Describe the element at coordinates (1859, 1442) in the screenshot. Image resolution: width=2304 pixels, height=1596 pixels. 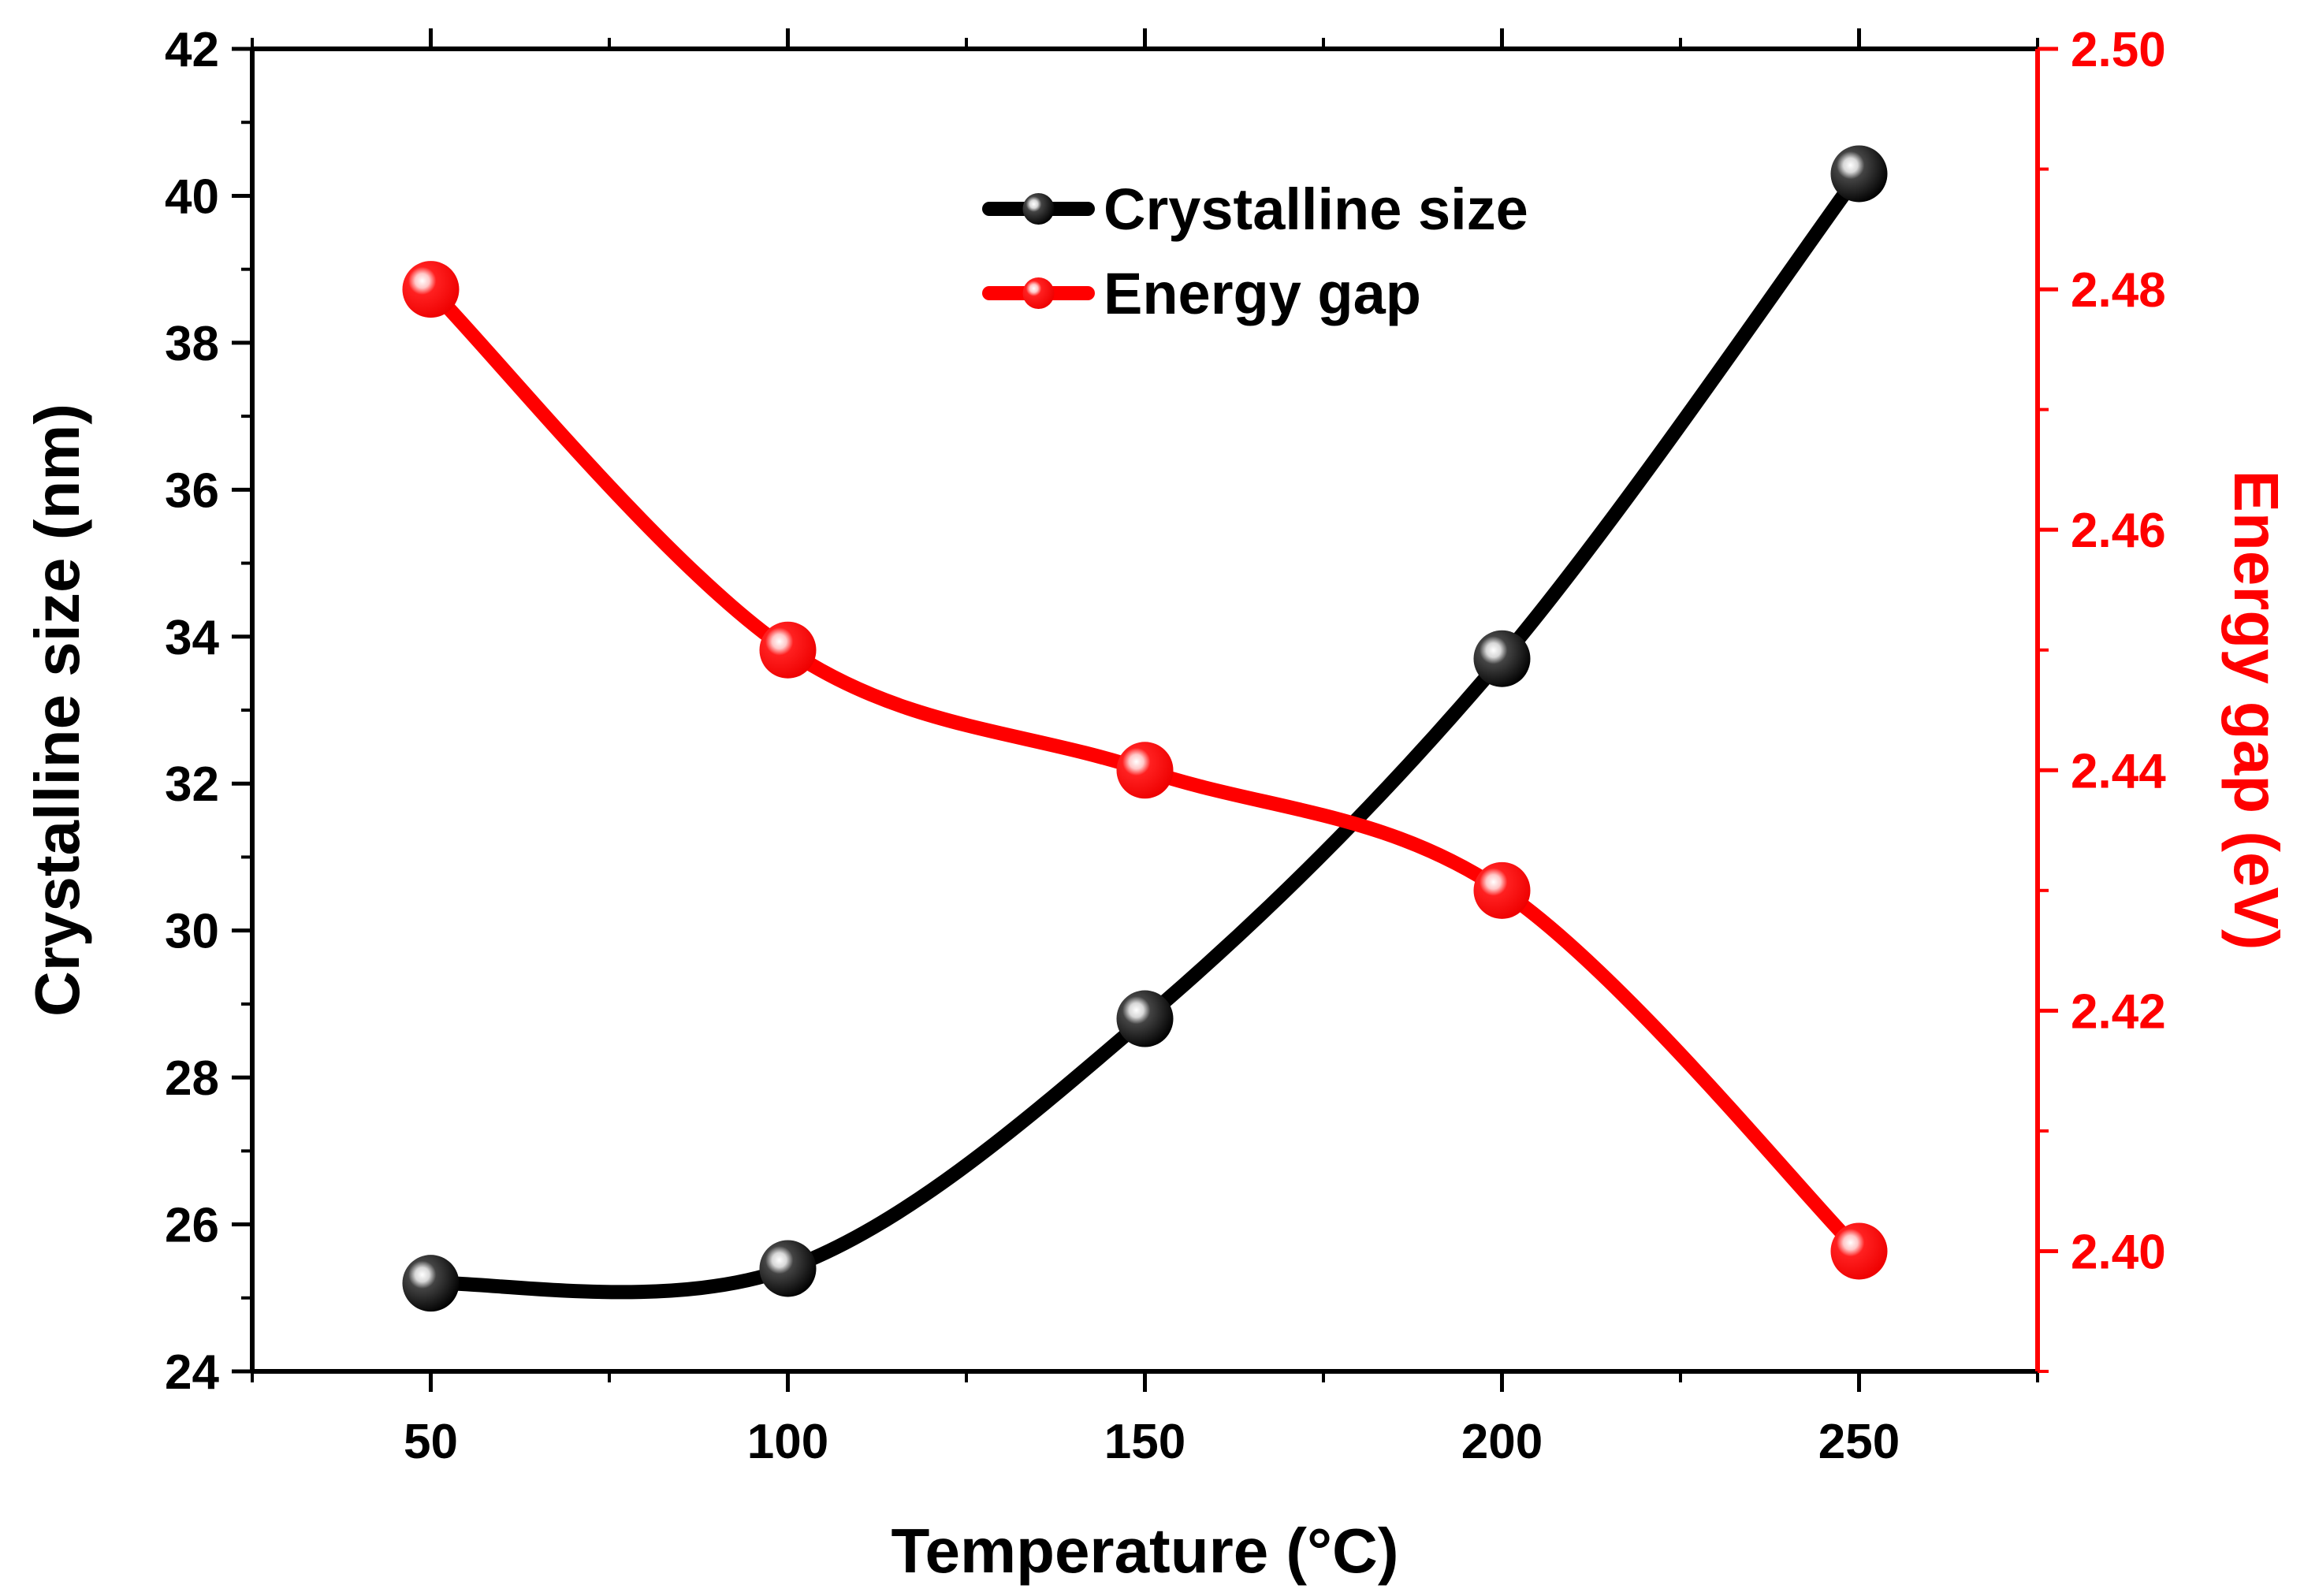
I see `x-tick-label: 250` at that location.